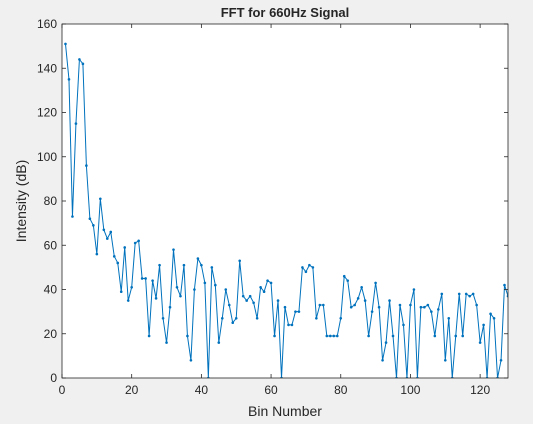  Describe the element at coordinates (47, 113) in the screenshot. I see `y-tick-label: 120` at that location.